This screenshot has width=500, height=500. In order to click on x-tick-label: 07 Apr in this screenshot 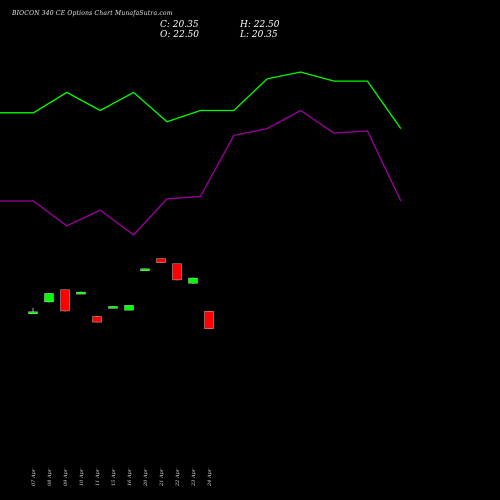, I will do `click(34, 477)`.